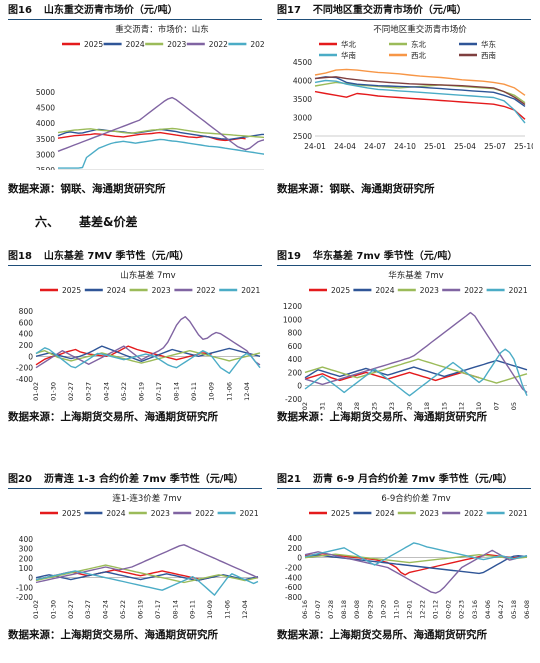  What do you see at coordinates (228, 609) in the screenshot?
I see `x-tick-label: 11-06` at bounding box center [228, 609].